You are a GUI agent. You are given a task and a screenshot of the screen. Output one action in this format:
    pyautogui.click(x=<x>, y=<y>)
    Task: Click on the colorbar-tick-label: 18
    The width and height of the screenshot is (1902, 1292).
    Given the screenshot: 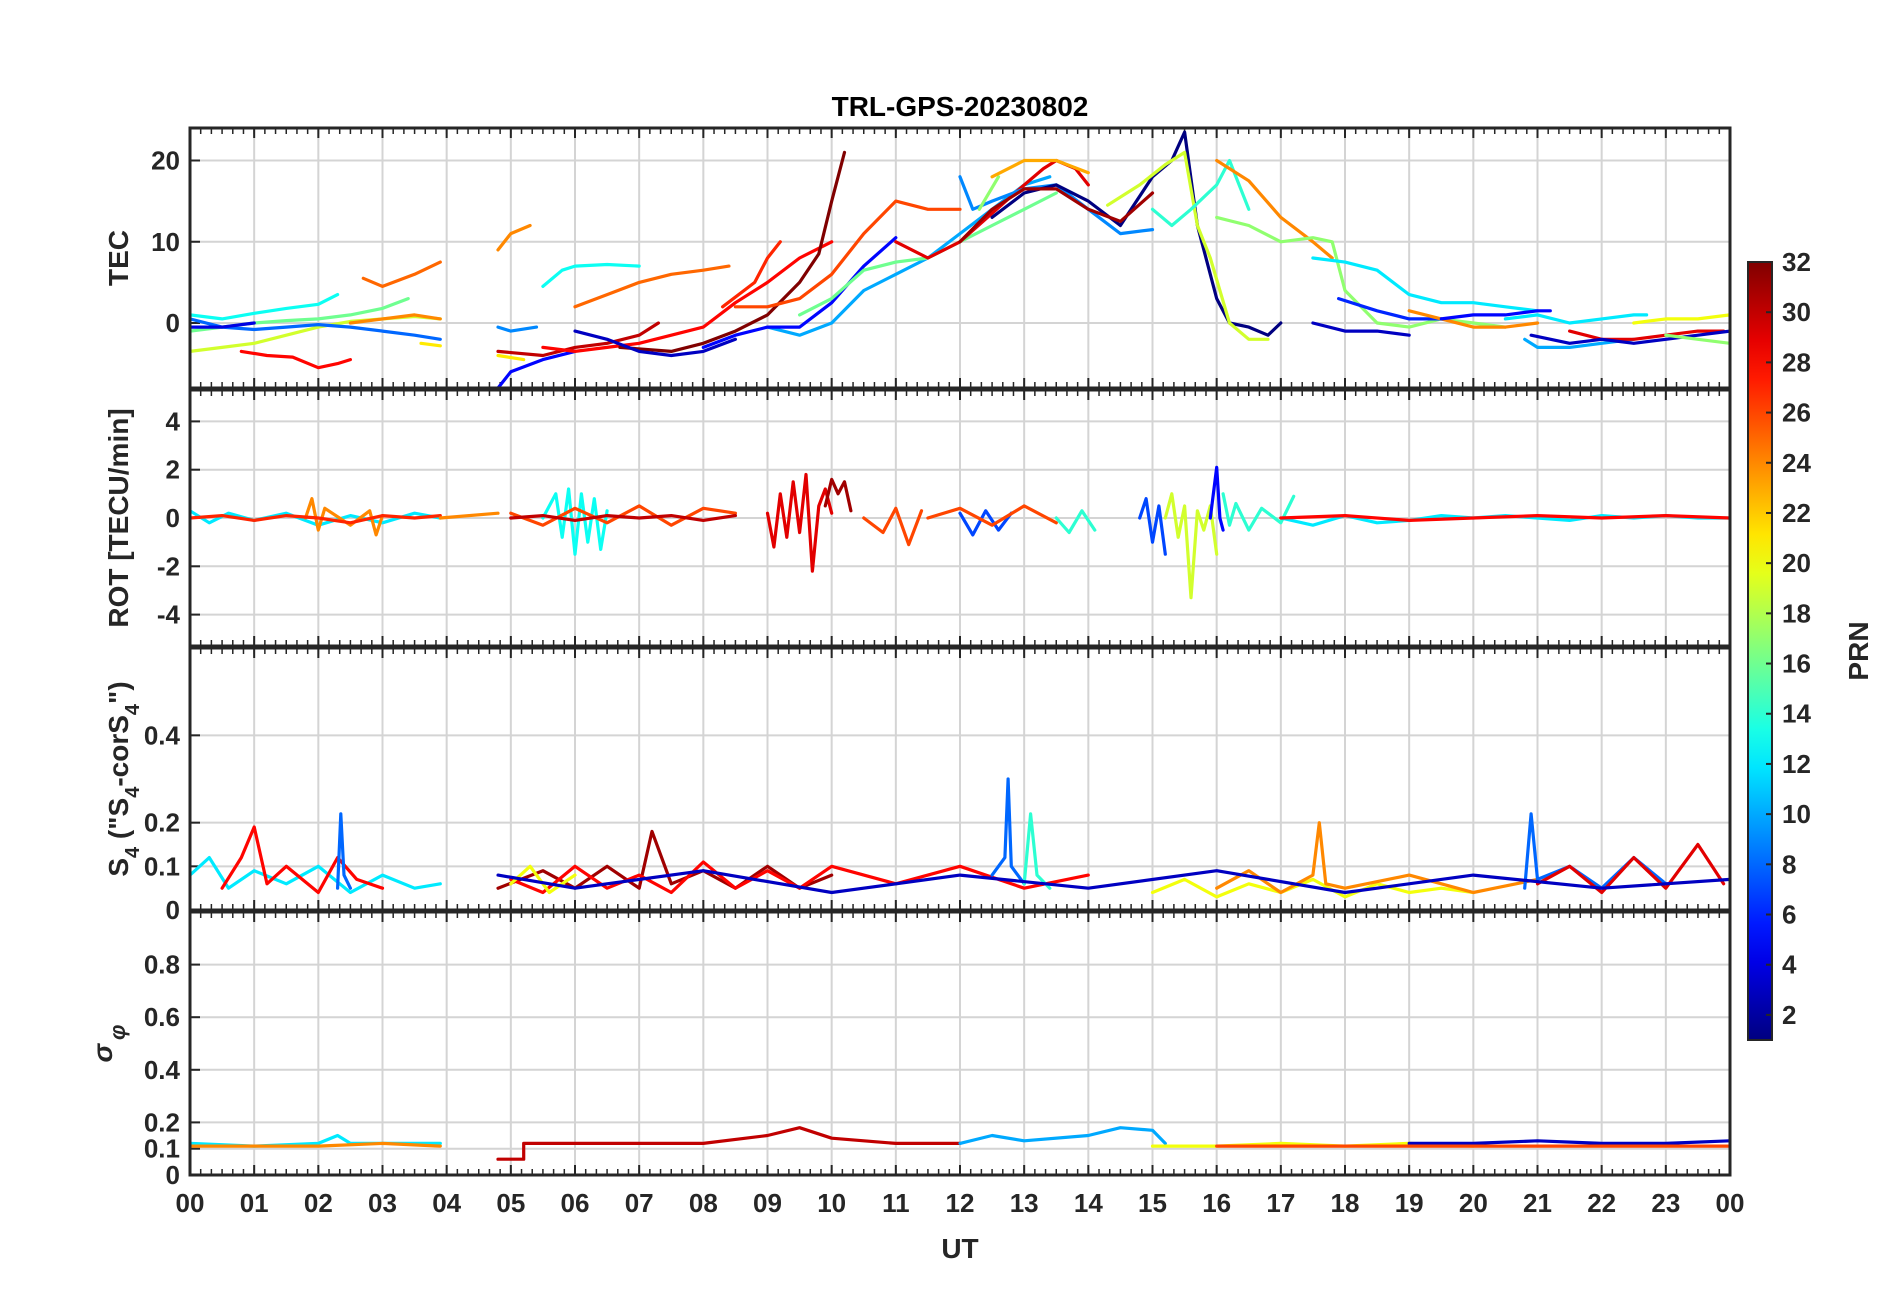 What is the action you would take?
    pyautogui.click(x=1796, y=613)
    